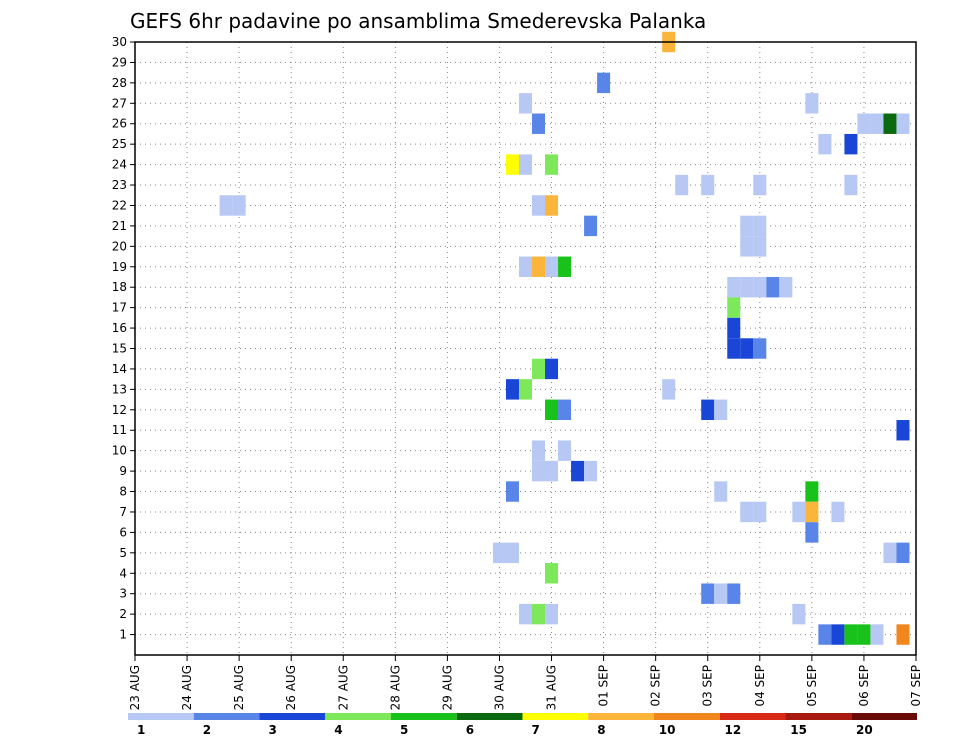 The image size is (960, 742). Describe the element at coordinates (499, 687) in the screenshot. I see `x-tick-label: 30 AUG` at that location.